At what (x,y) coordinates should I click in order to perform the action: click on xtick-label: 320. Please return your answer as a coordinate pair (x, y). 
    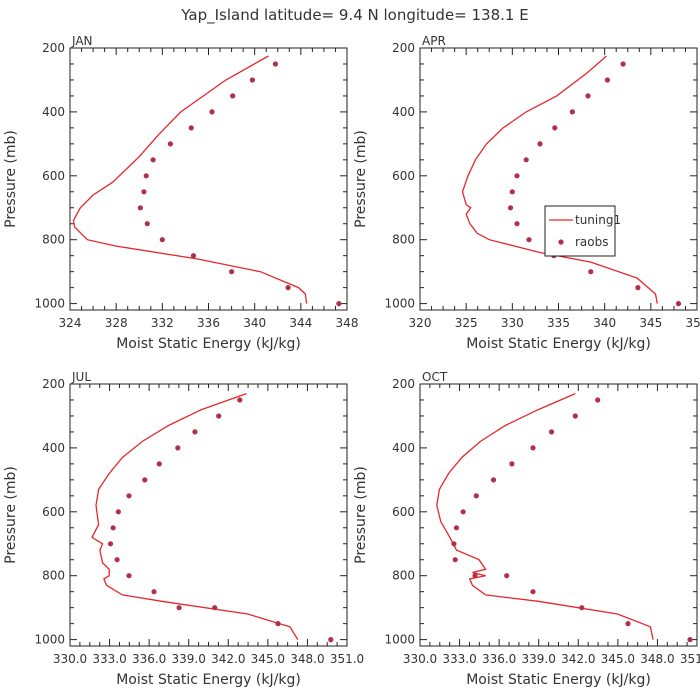
    Looking at the image, I should click on (420, 323).